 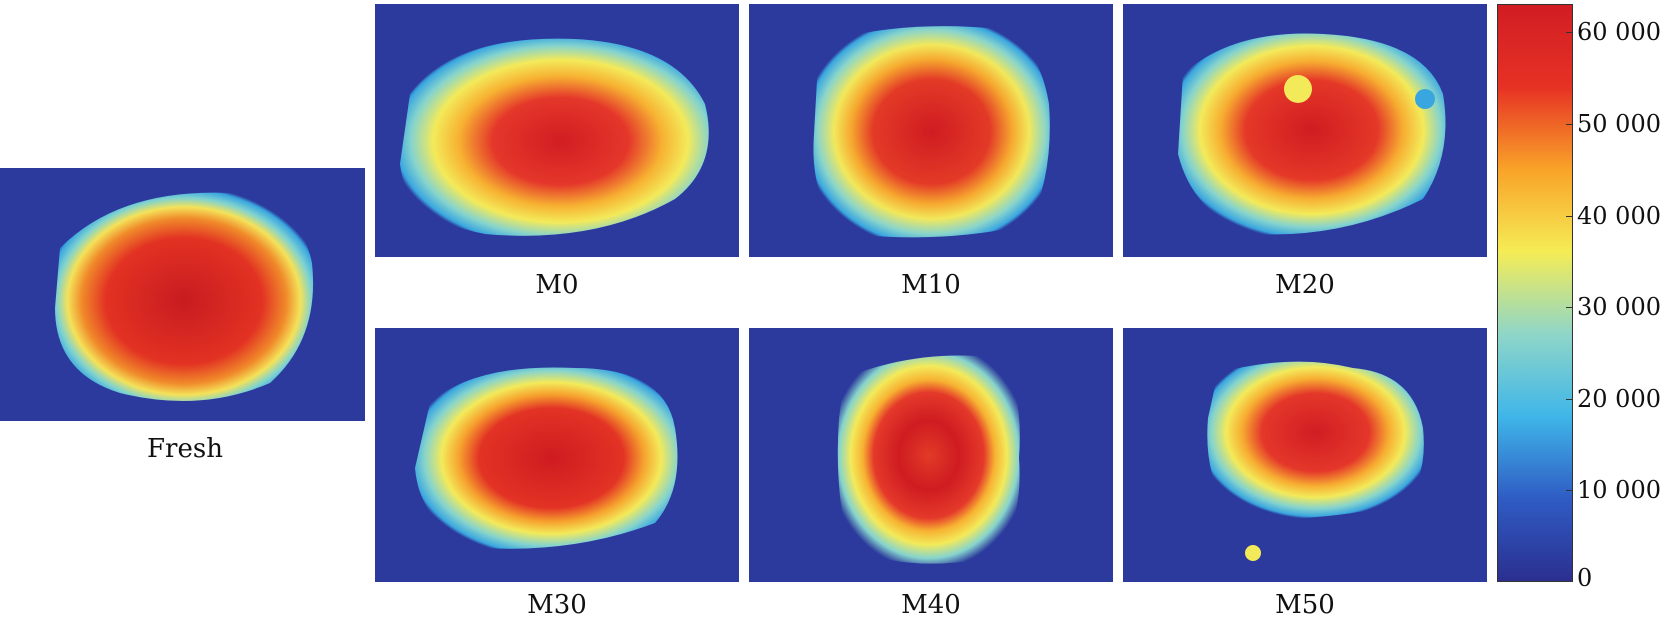 What do you see at coordinates (931, 130) in the screenshot?
I see `m10-image` at bounding box center [931, 130].